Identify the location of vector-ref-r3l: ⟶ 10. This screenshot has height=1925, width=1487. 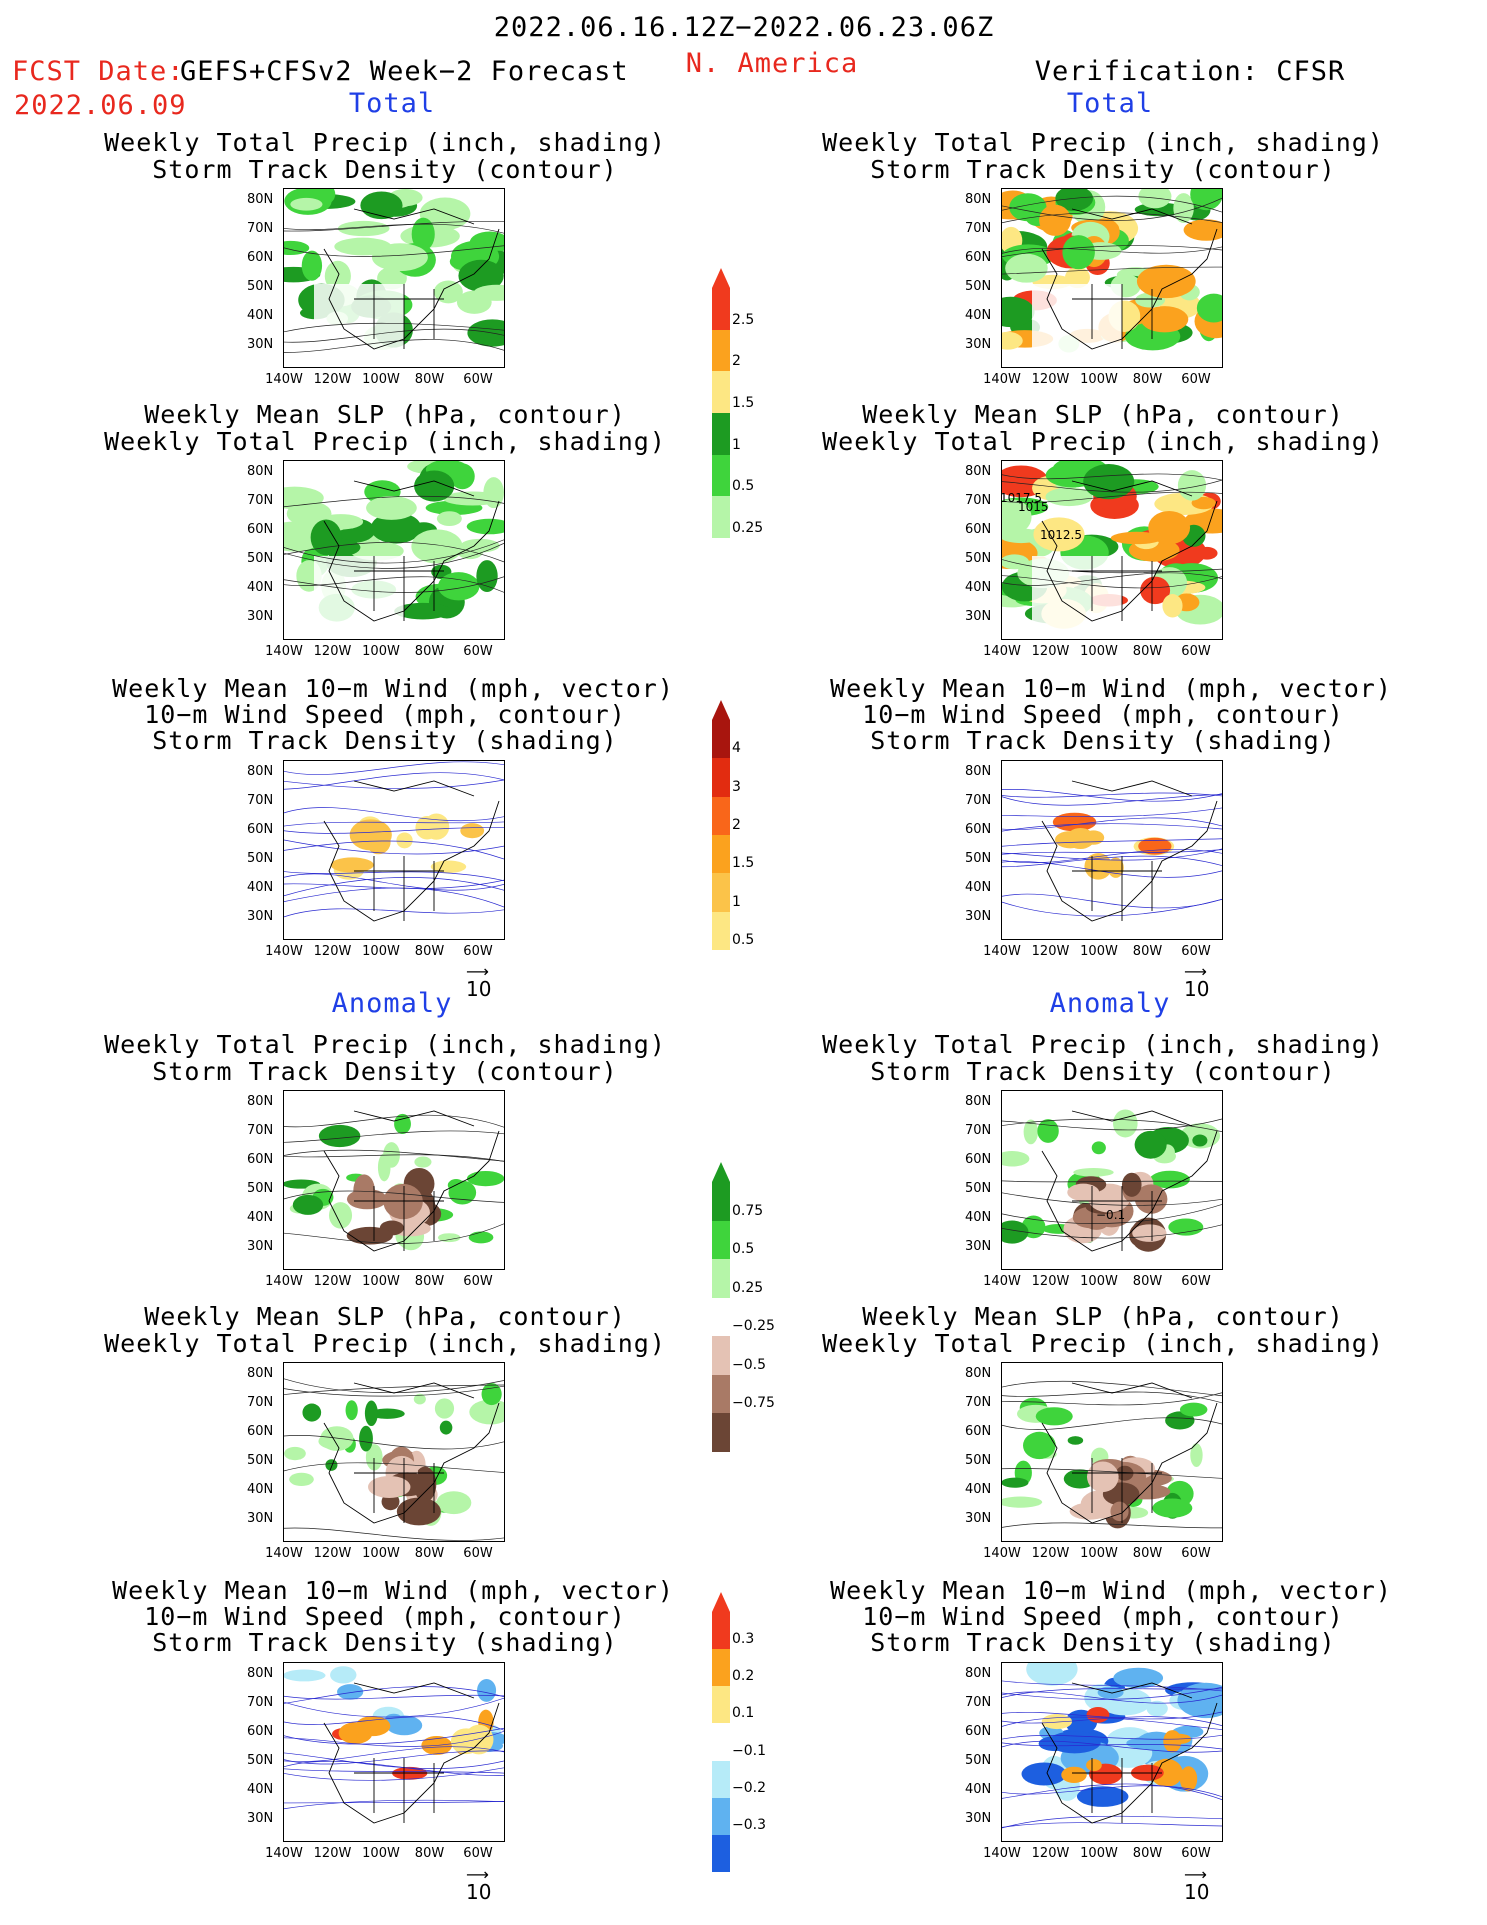
(479, 982).